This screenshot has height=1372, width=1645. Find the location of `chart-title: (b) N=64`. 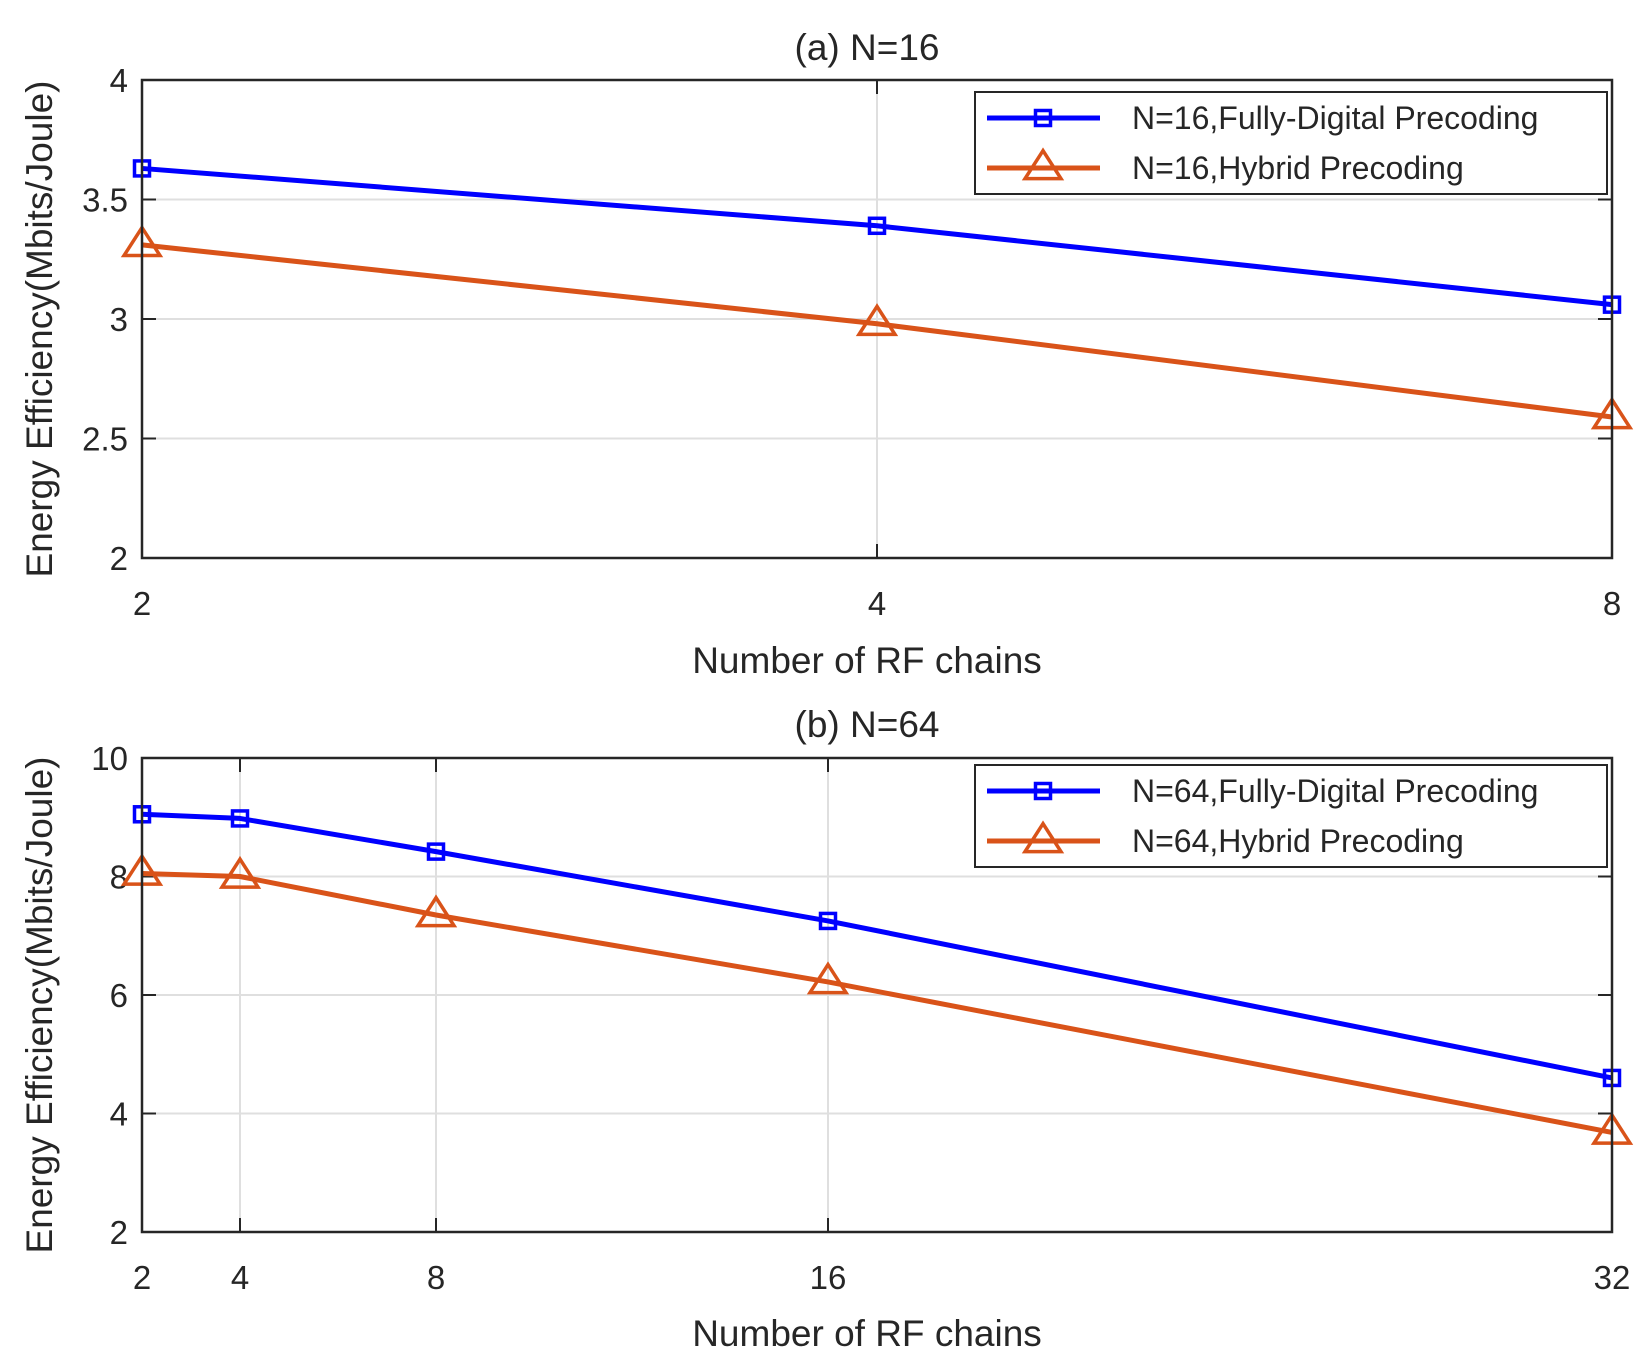

chart-title: (b) N=64 is located at coordinates (867, 724).